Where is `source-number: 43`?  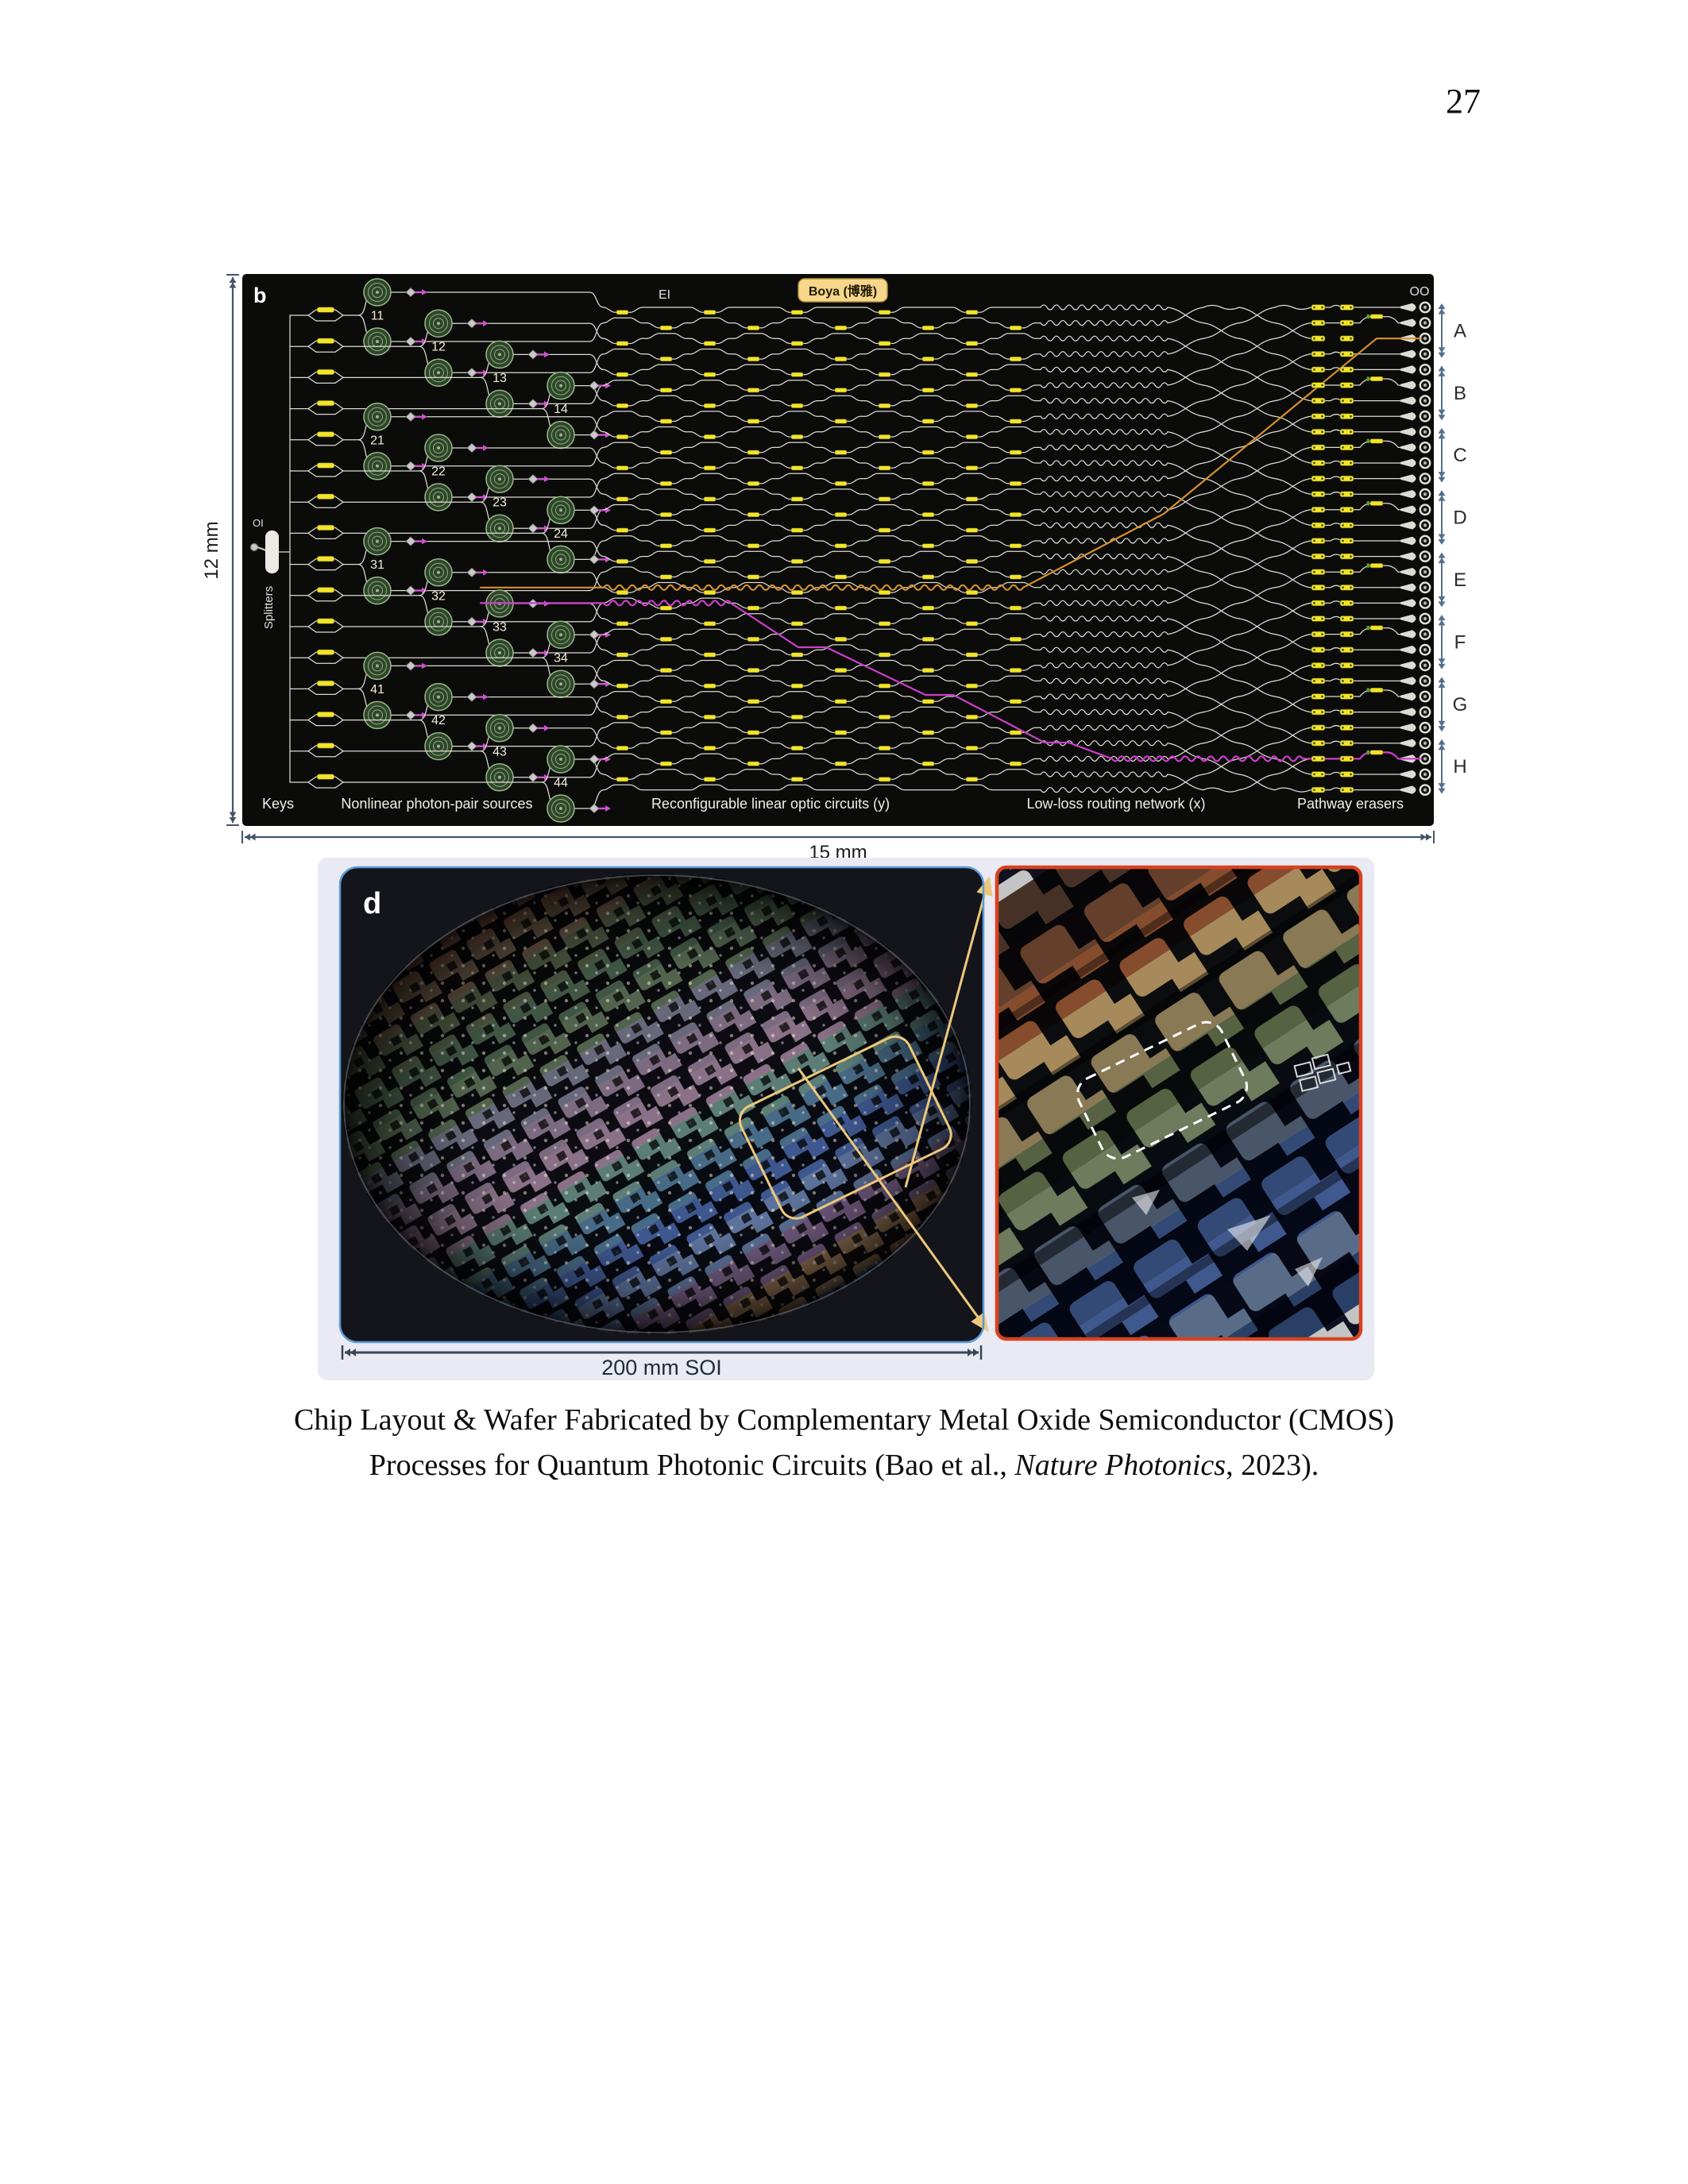
source-number: 43 is located at coordinates (499, 751).